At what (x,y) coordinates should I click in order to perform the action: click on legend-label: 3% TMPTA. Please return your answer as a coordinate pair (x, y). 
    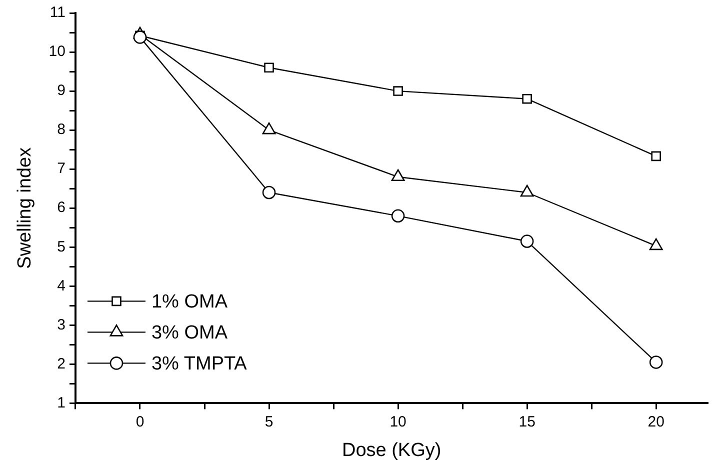
    Looking at the image, I should click on (199, 363).